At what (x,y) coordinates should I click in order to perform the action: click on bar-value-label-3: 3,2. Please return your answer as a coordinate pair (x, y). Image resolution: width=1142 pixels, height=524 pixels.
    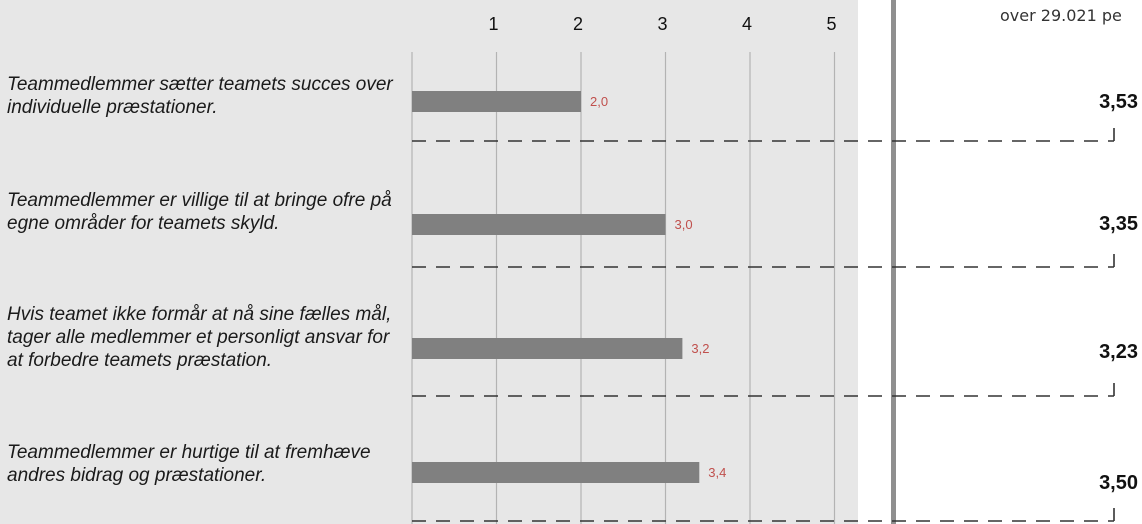
    Looking at the image, I should click on (700, 348).